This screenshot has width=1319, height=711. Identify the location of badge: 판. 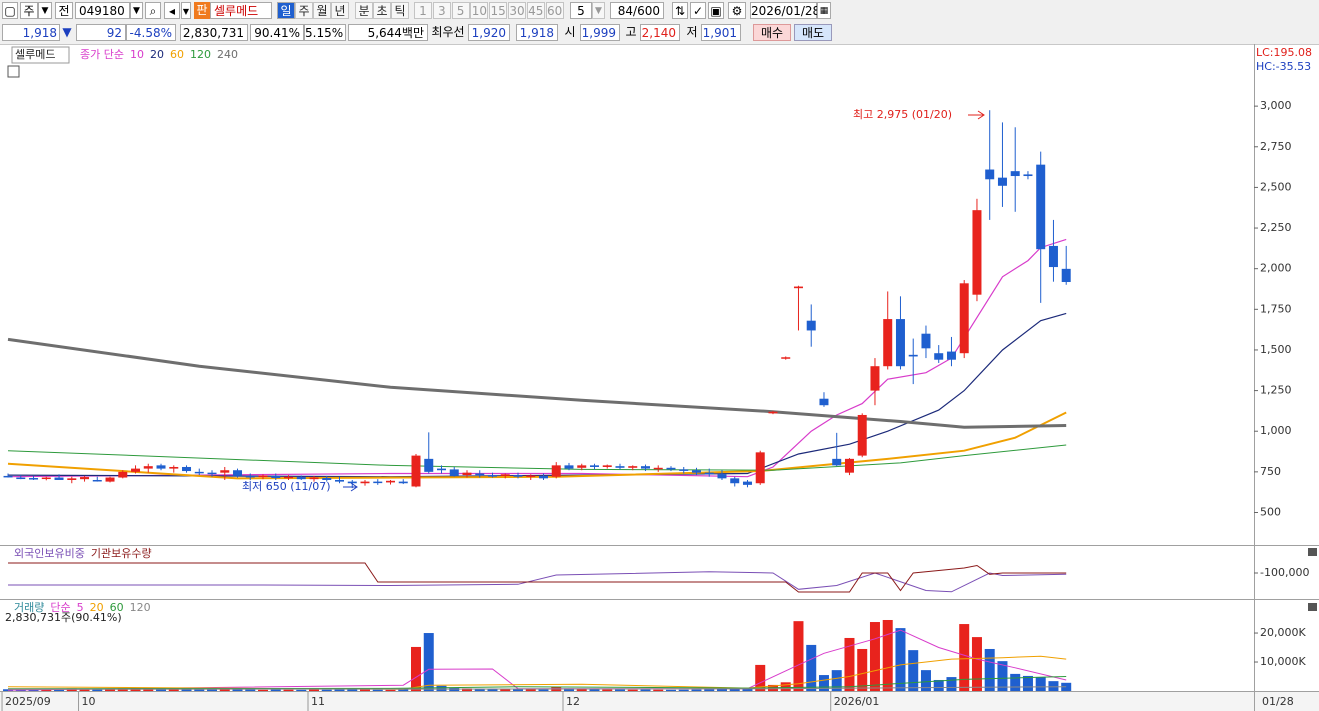
(202, 10).